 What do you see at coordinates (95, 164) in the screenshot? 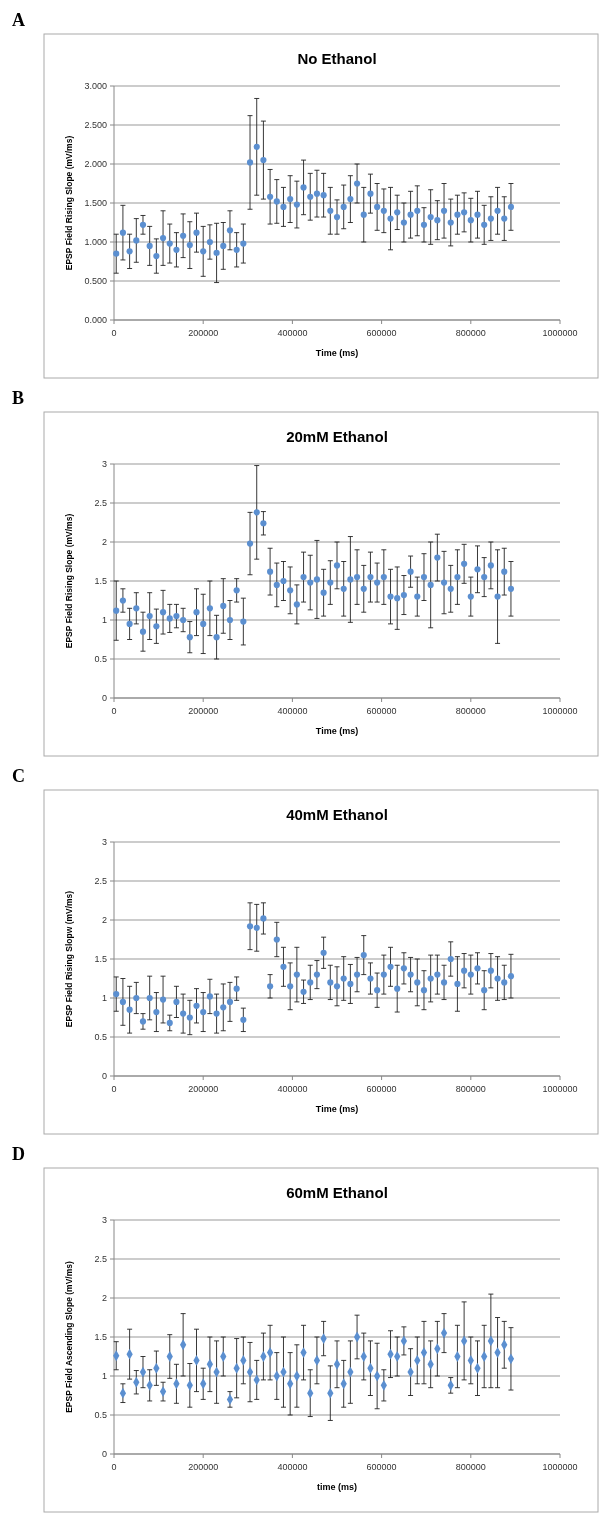
I see `y-tick-label: 2.000` at bounding box center [95, 164].